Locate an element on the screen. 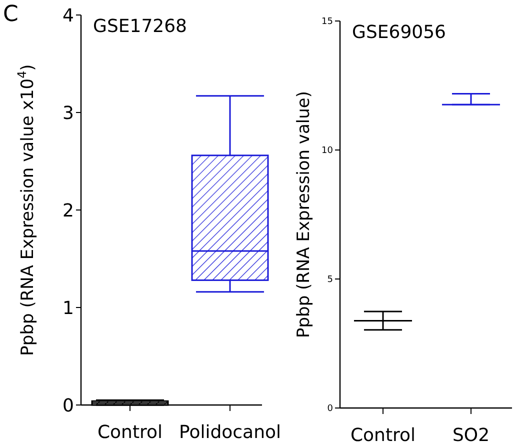 The width and height of the screenshot is (514, 446). y-tick-label: 1 is located at coordinates (68, 308).